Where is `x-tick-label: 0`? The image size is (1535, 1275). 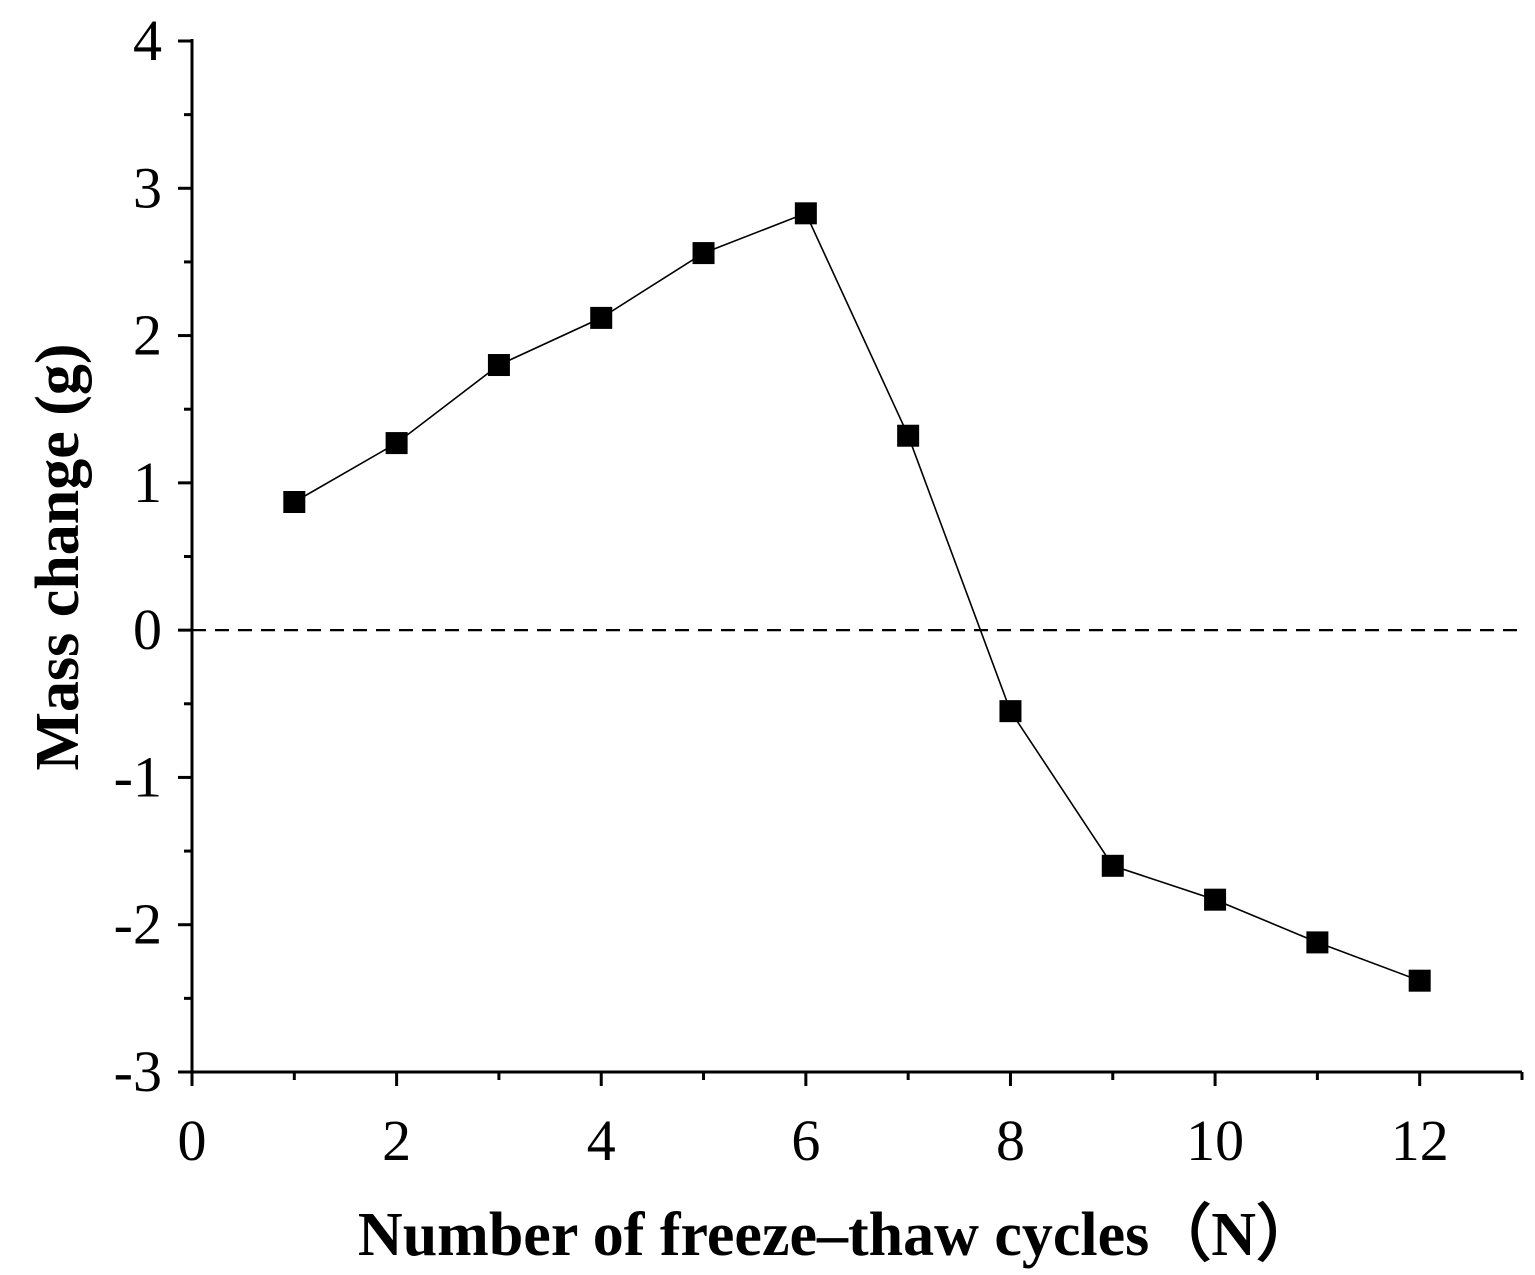
x-tick-label: 0 is located at coordinates (192, 1140).